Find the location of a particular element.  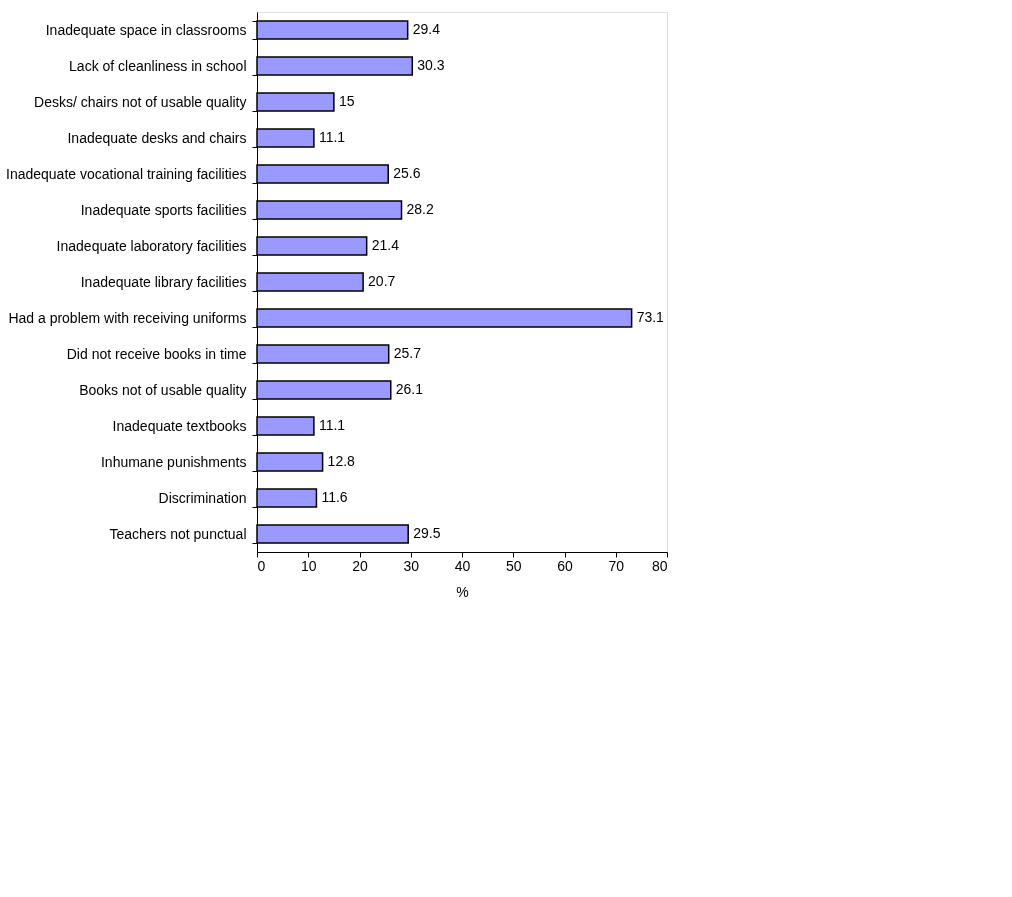

data-label: 29.4 is located at coordinates (426, 29).